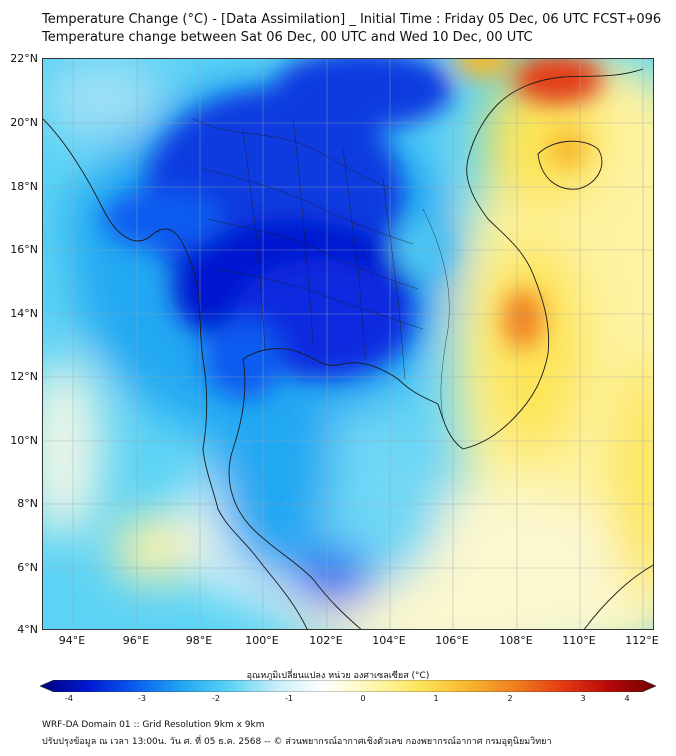 This screenshot has width=676, height=756. I want to click on colorbar-tick: 0, so click(363, 698).